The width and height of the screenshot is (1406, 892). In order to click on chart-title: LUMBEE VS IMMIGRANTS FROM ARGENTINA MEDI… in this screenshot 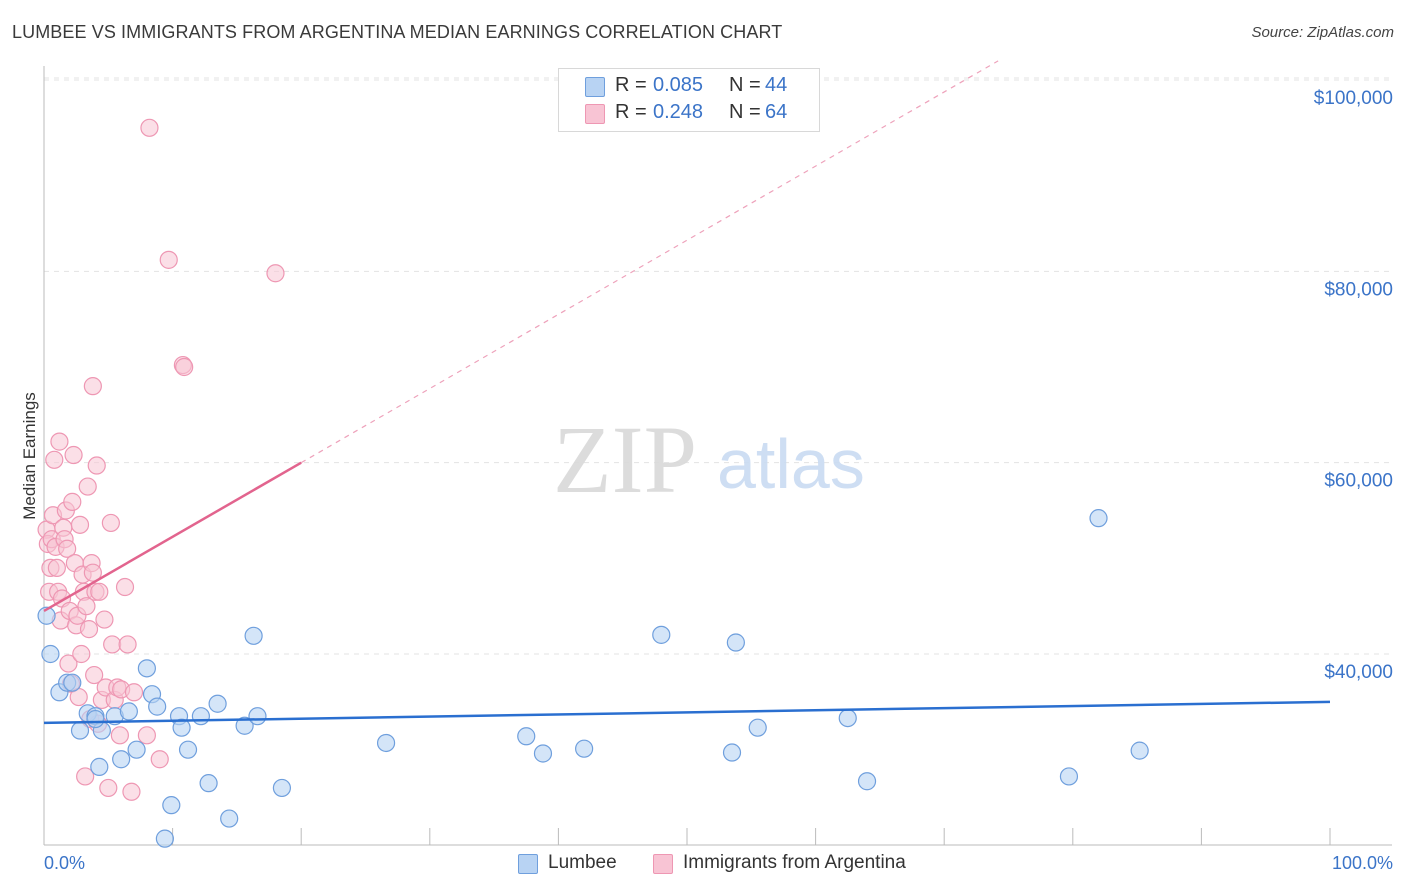, I will do `click(397, 32)`.